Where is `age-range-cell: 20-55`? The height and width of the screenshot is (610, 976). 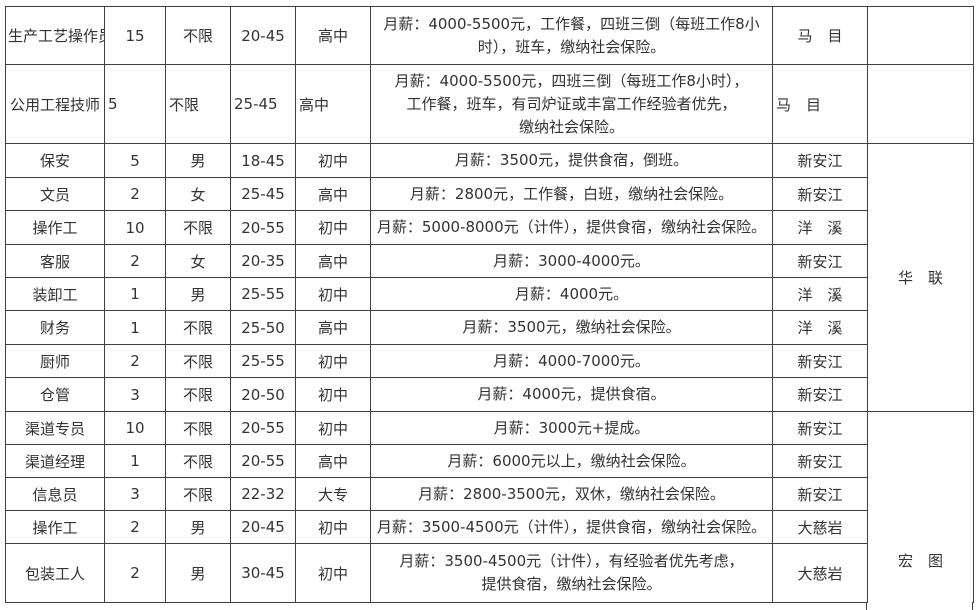 age-range-cell: 20-55 is located at coordinates (263, 461).